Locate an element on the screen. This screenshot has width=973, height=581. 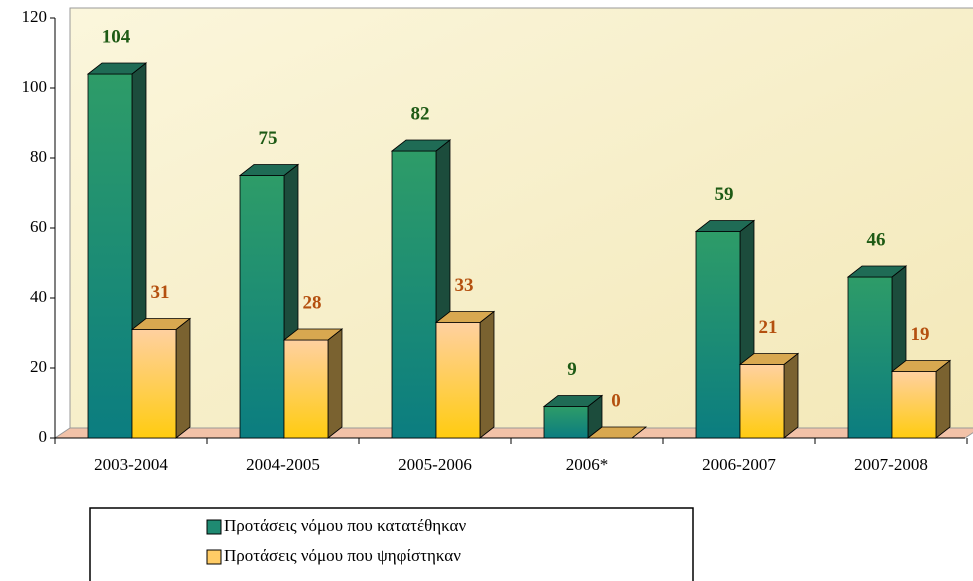
value-label: 46 is located at coordinates (876, 239).